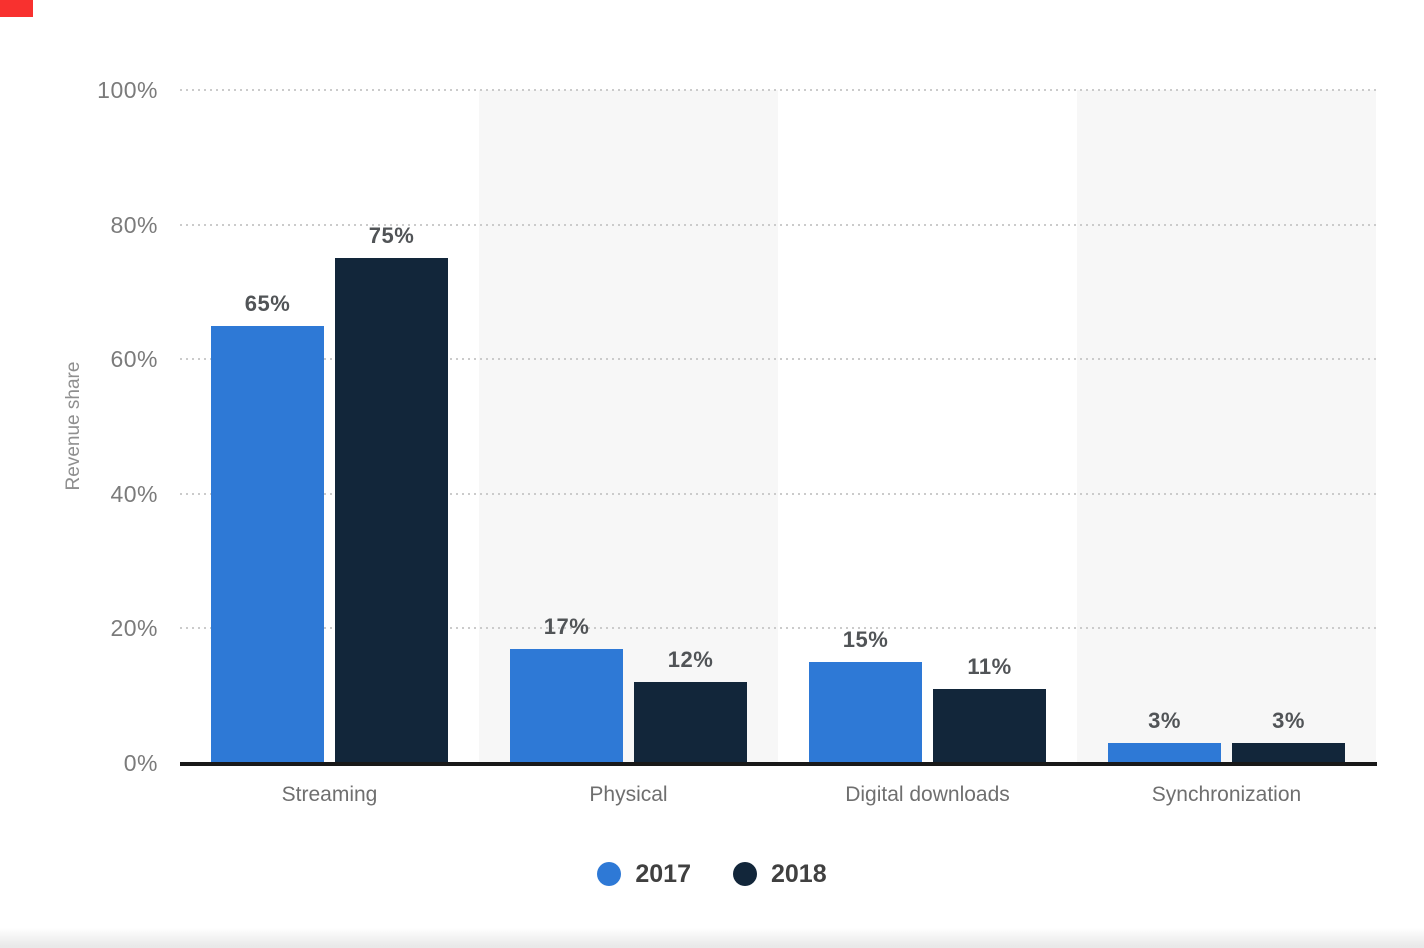 The width and height of the screenshot is (1424, 948). I want to click on category-label: Physical, so click(628, 794).